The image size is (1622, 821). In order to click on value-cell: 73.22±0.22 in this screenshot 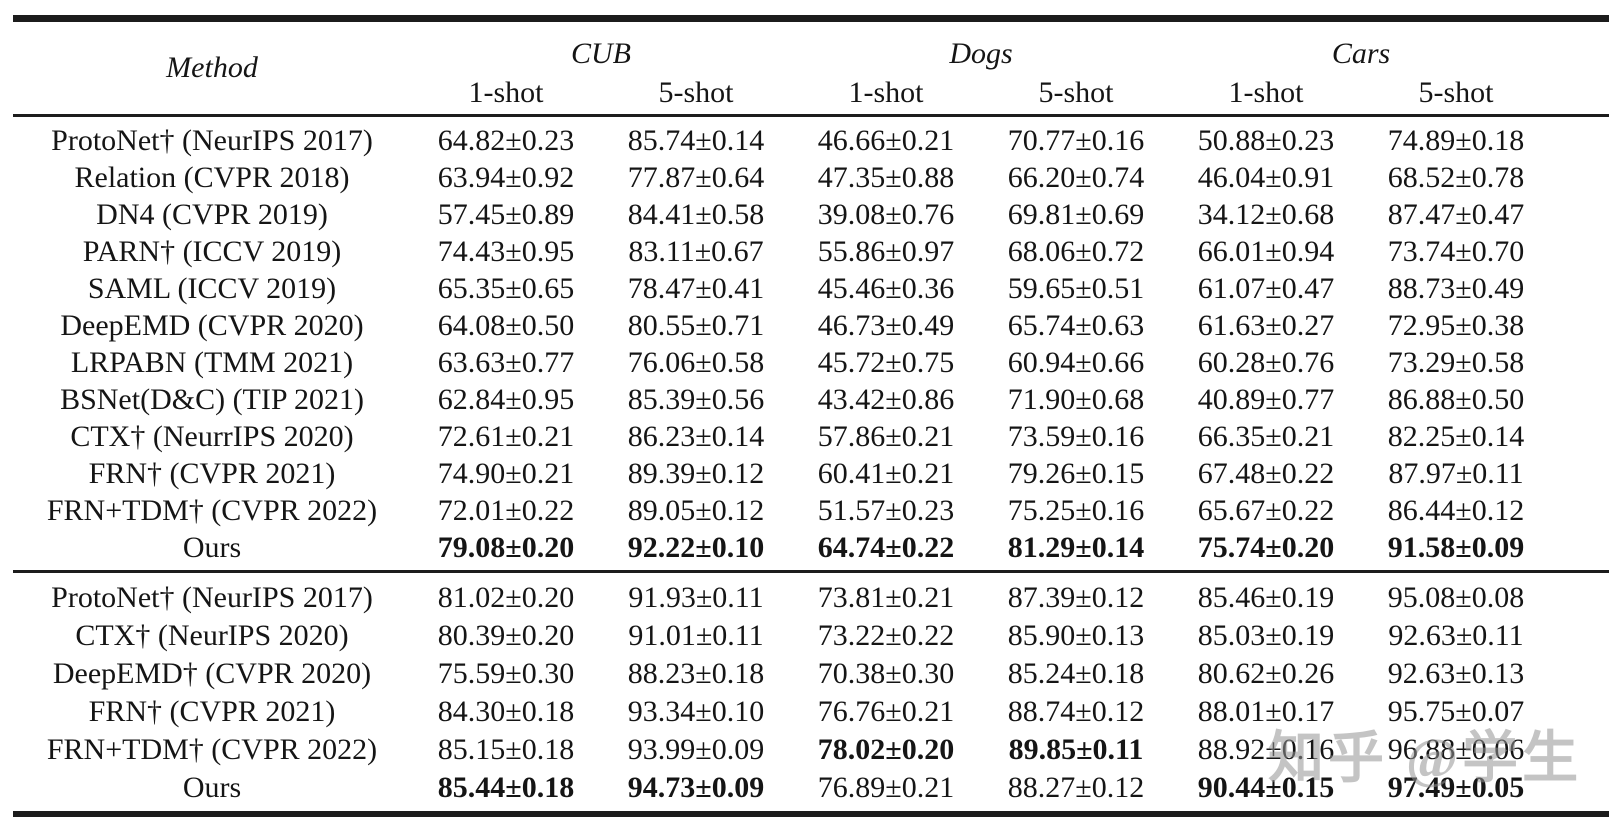, I will do `click(886, 635)`.